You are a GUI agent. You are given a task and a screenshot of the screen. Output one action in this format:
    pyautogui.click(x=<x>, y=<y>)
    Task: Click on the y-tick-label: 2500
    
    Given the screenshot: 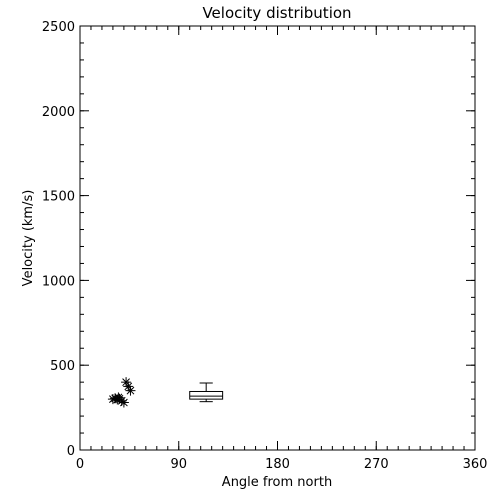 What is the action you would take?
    pyautogui.click(x=58, y=27)
    